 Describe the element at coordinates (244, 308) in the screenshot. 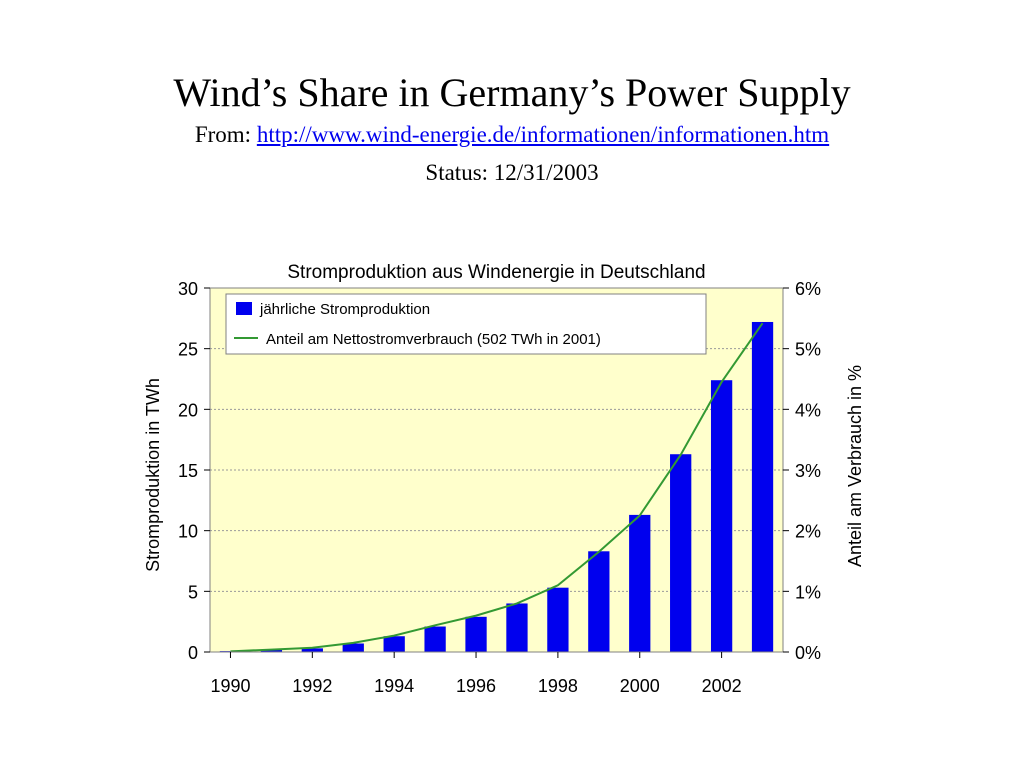

I see `legend-bar-swatch` at that location.